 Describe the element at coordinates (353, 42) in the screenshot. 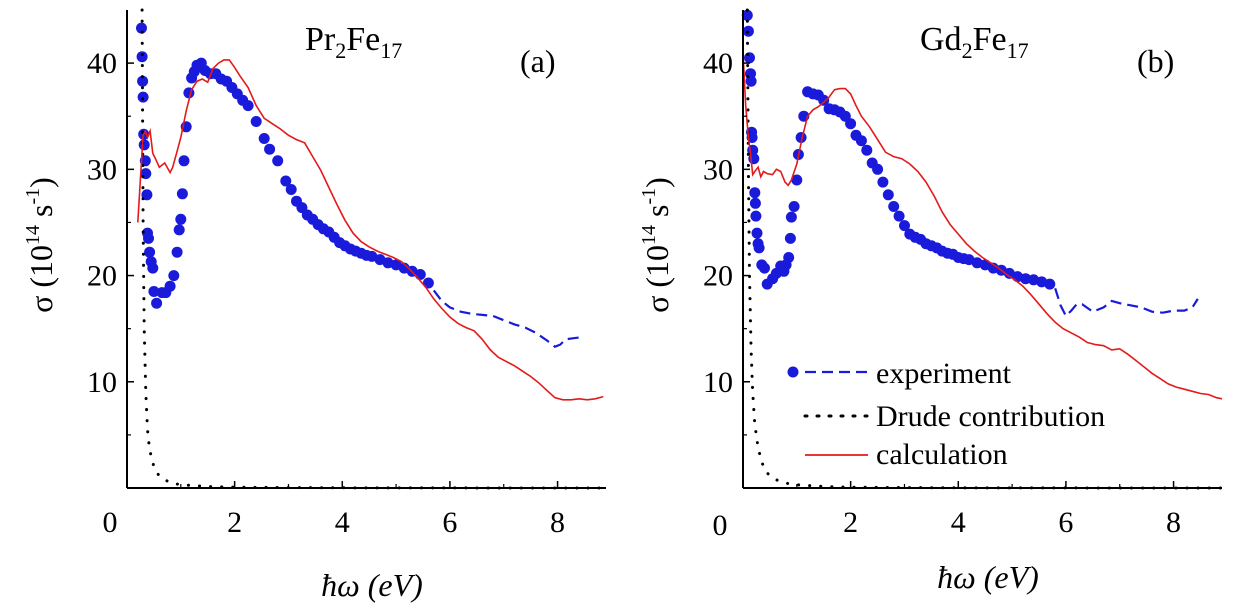

I see `compound-label-a: Pr2Fe17` at that location.